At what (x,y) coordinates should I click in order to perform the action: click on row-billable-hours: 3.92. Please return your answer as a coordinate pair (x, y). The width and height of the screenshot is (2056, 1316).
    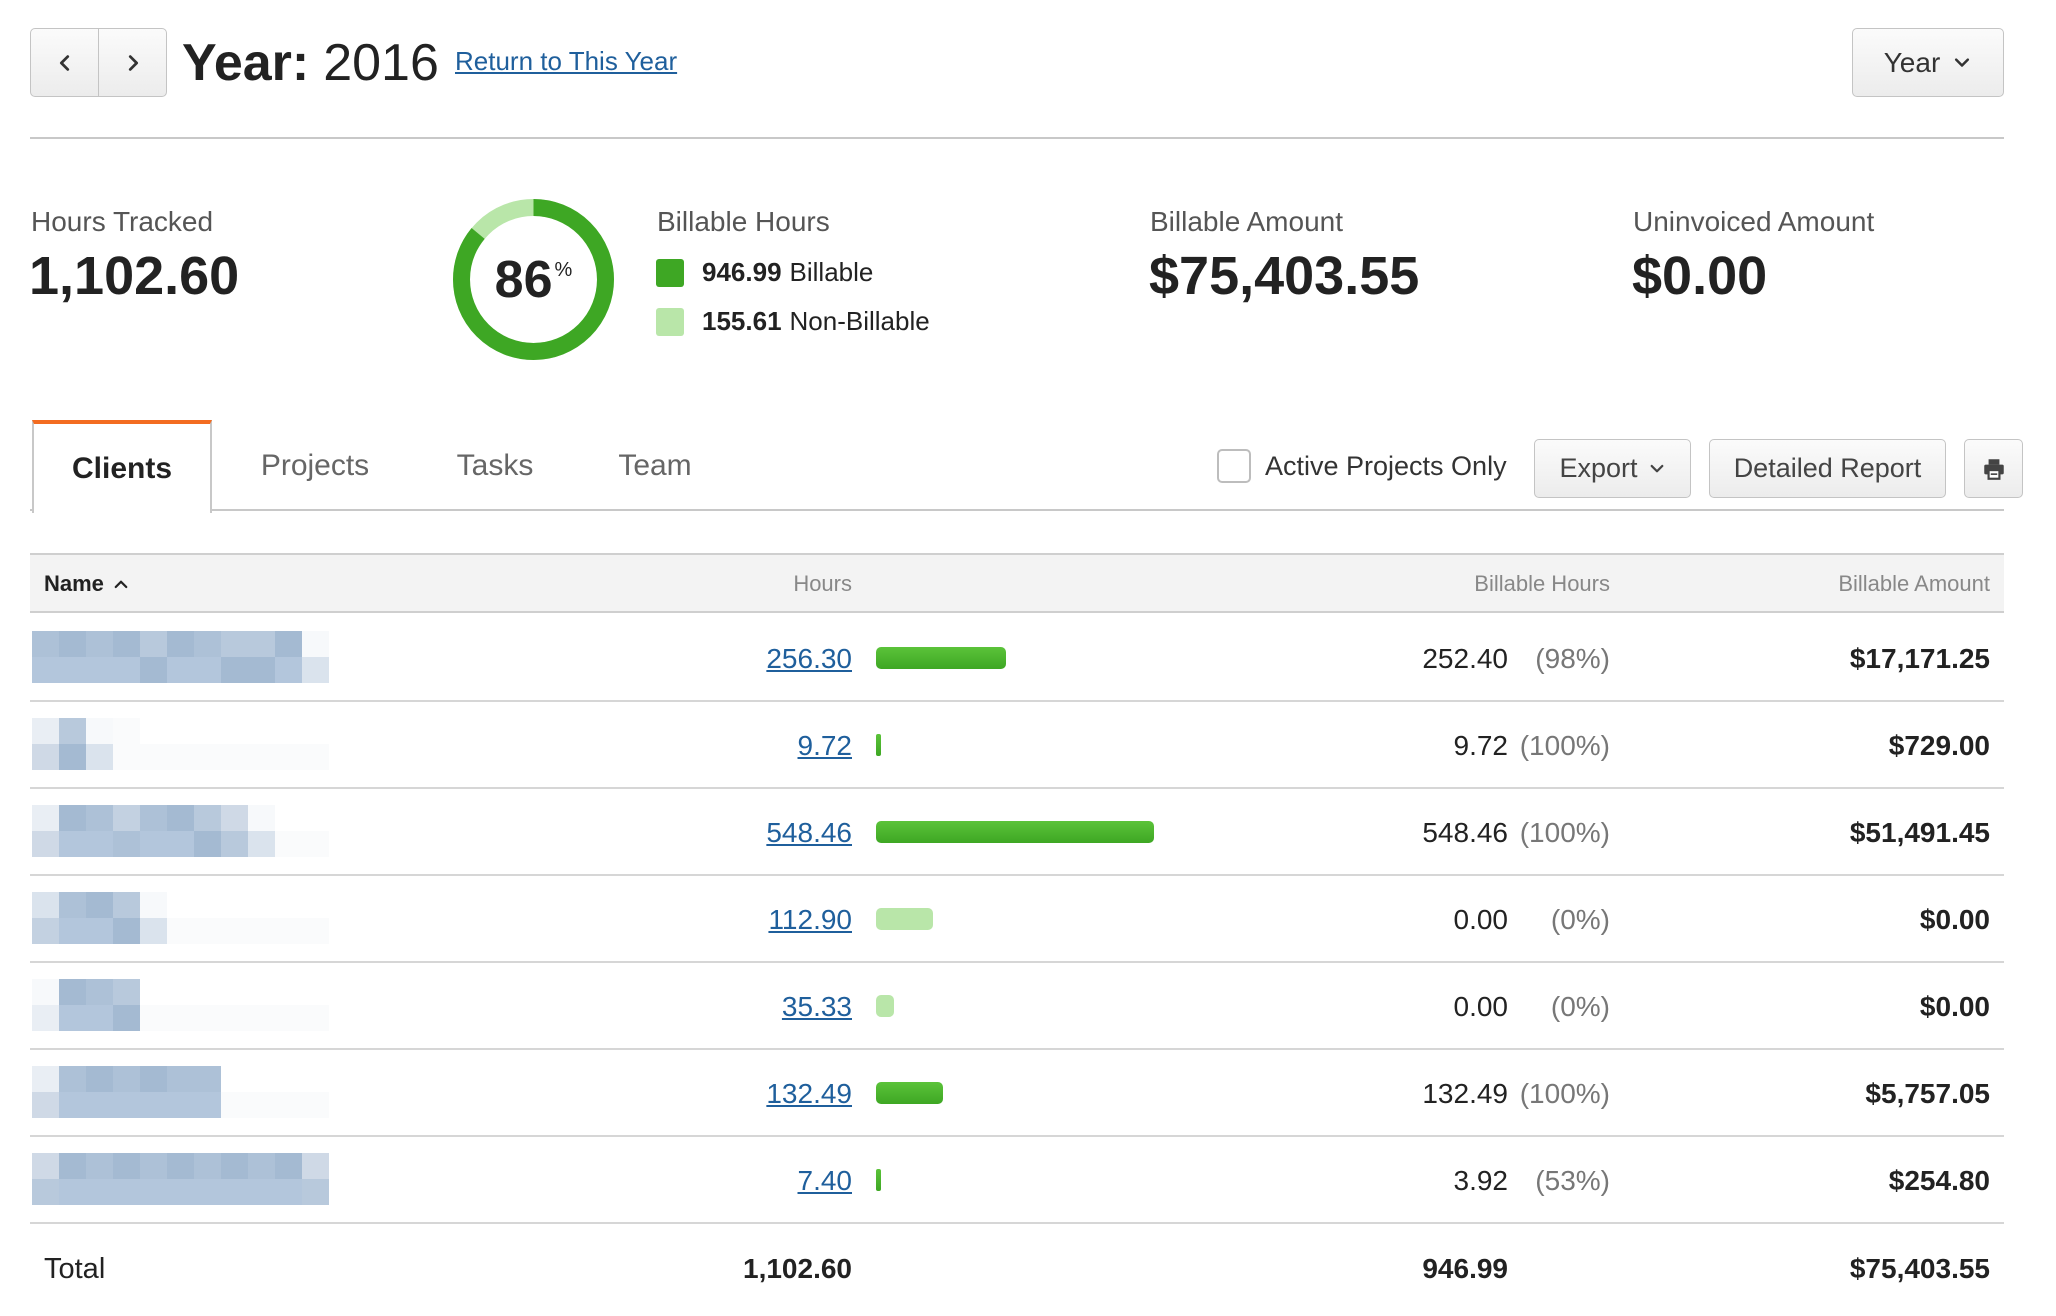
    Looking at the image, I should click on (1481, 1180).